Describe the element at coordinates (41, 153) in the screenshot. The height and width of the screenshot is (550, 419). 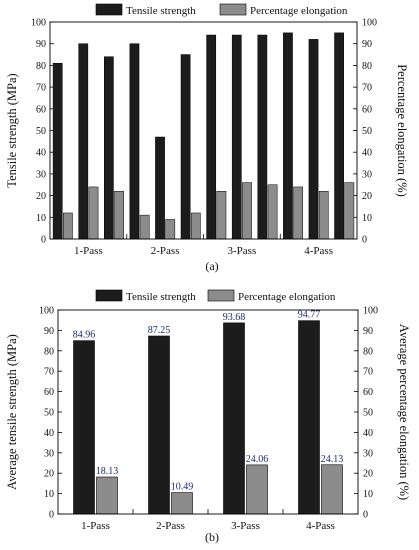
I see `y-tick-label: 40` at that location.